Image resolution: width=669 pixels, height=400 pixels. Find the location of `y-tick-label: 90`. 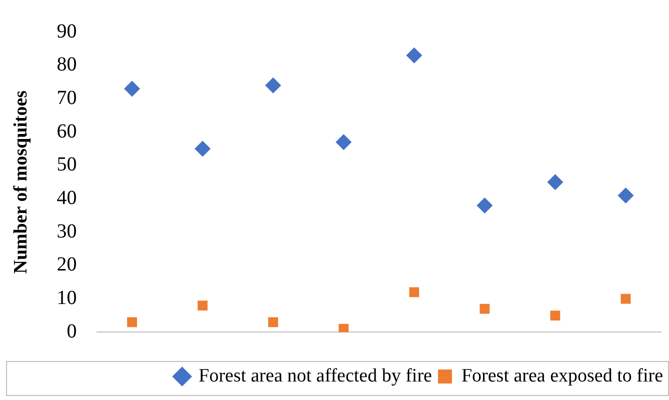

y-tick-label: 90 is located at coordinates (66, 31).